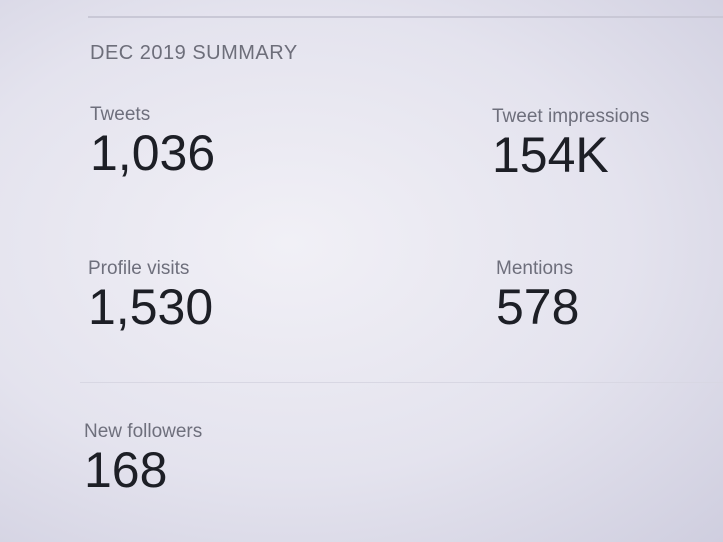 This screenshot has height=542, width=723. What do you see at coordinates (143, 431) in the screenshot?
I see `metric-label: New followers` at bounding box center [143, 431].